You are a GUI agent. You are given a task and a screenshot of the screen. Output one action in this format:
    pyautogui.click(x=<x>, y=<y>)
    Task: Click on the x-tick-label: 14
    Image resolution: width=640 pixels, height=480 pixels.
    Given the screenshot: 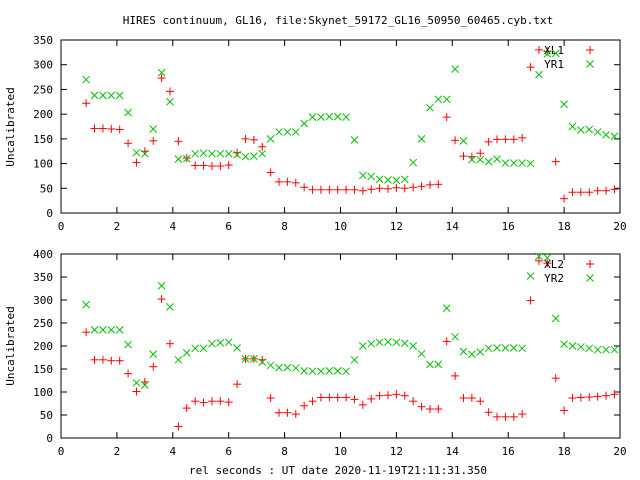 What is the action you would take?
    pyautogui.click(x=453, y=451)
    